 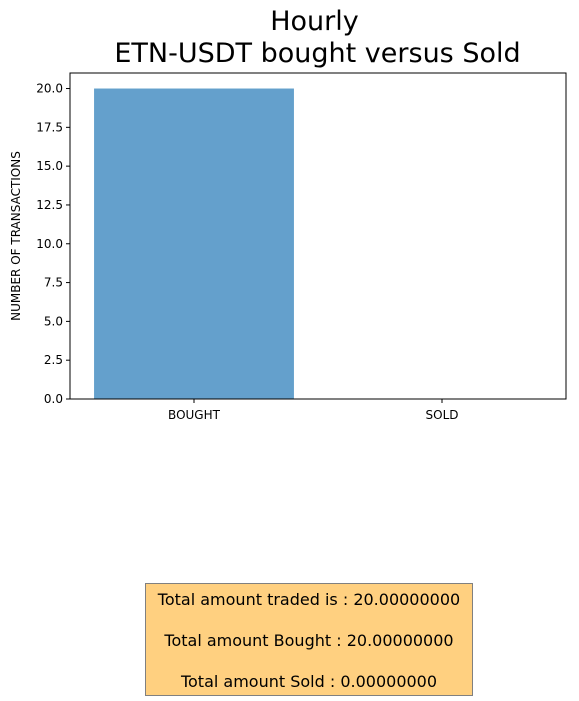 I want to click on y-tick-label: 0.0, so click(x=53, y=399).